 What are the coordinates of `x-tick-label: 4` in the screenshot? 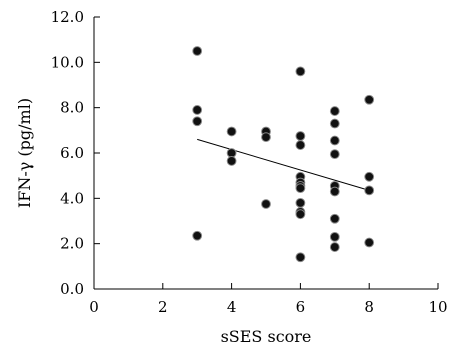 It's located at (232, 307).